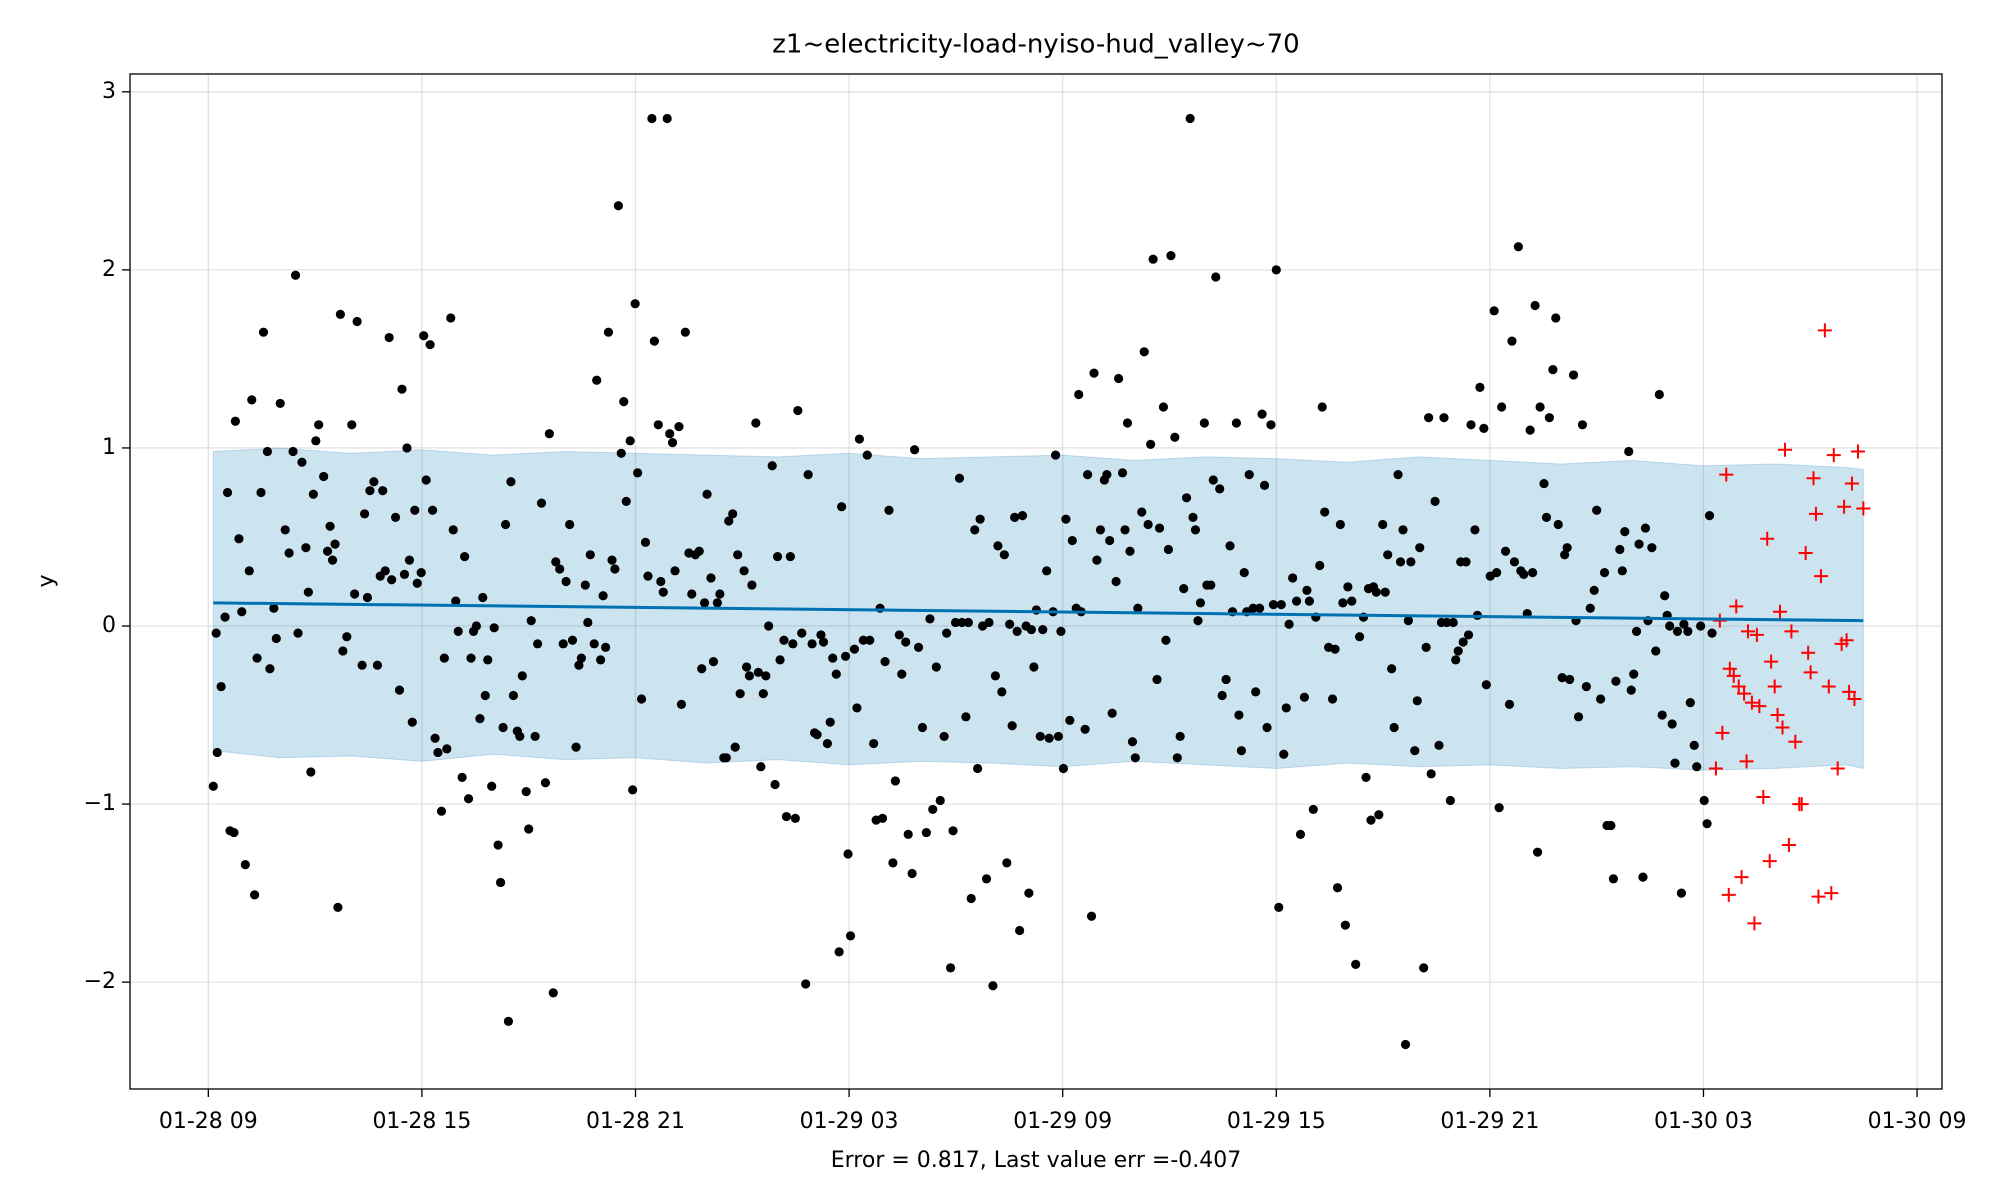 This screenshot has width=2000, height=1200. Describe the element at coordinates (109, 91) in the screenshot. I see `y-tick-label: 3` at that location.